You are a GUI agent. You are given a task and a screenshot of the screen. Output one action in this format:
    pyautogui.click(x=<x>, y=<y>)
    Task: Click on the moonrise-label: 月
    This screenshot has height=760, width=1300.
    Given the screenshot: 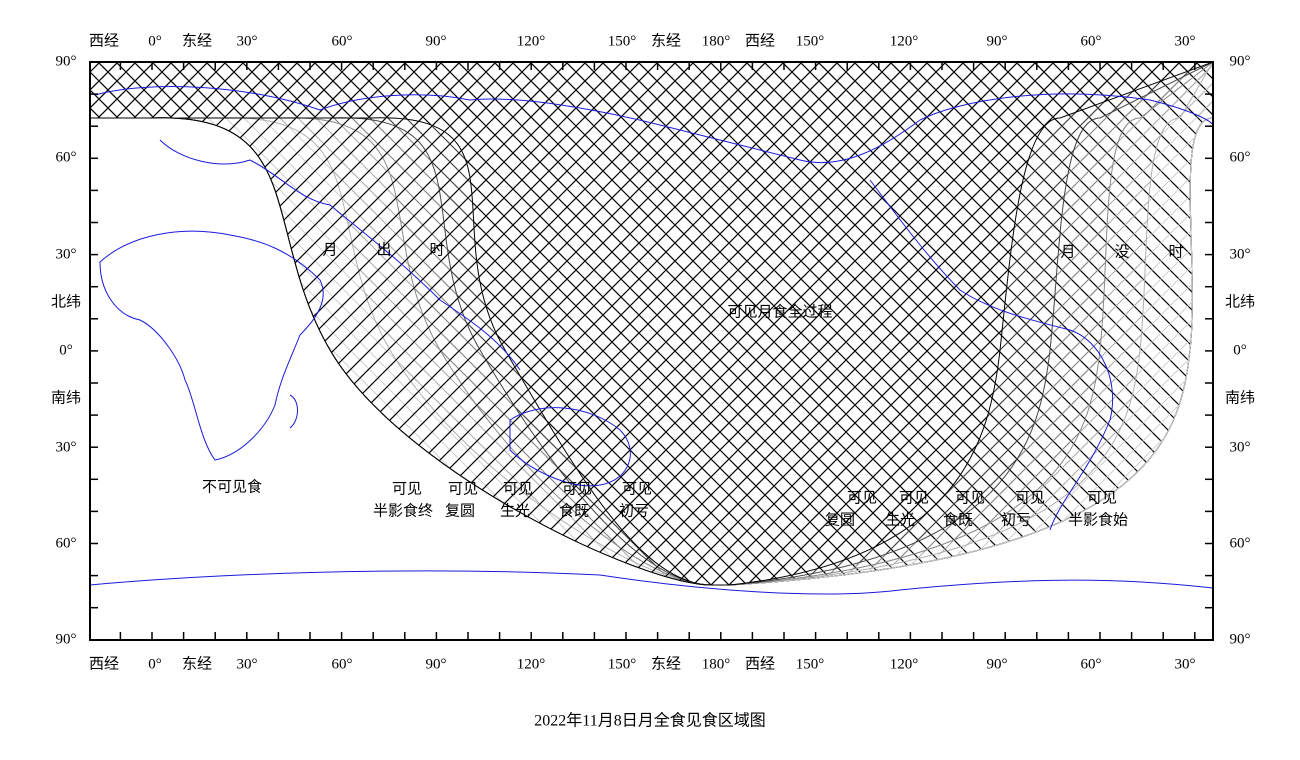 What is the action you would take?
    pyautogui.click(x=329, y=250)
    